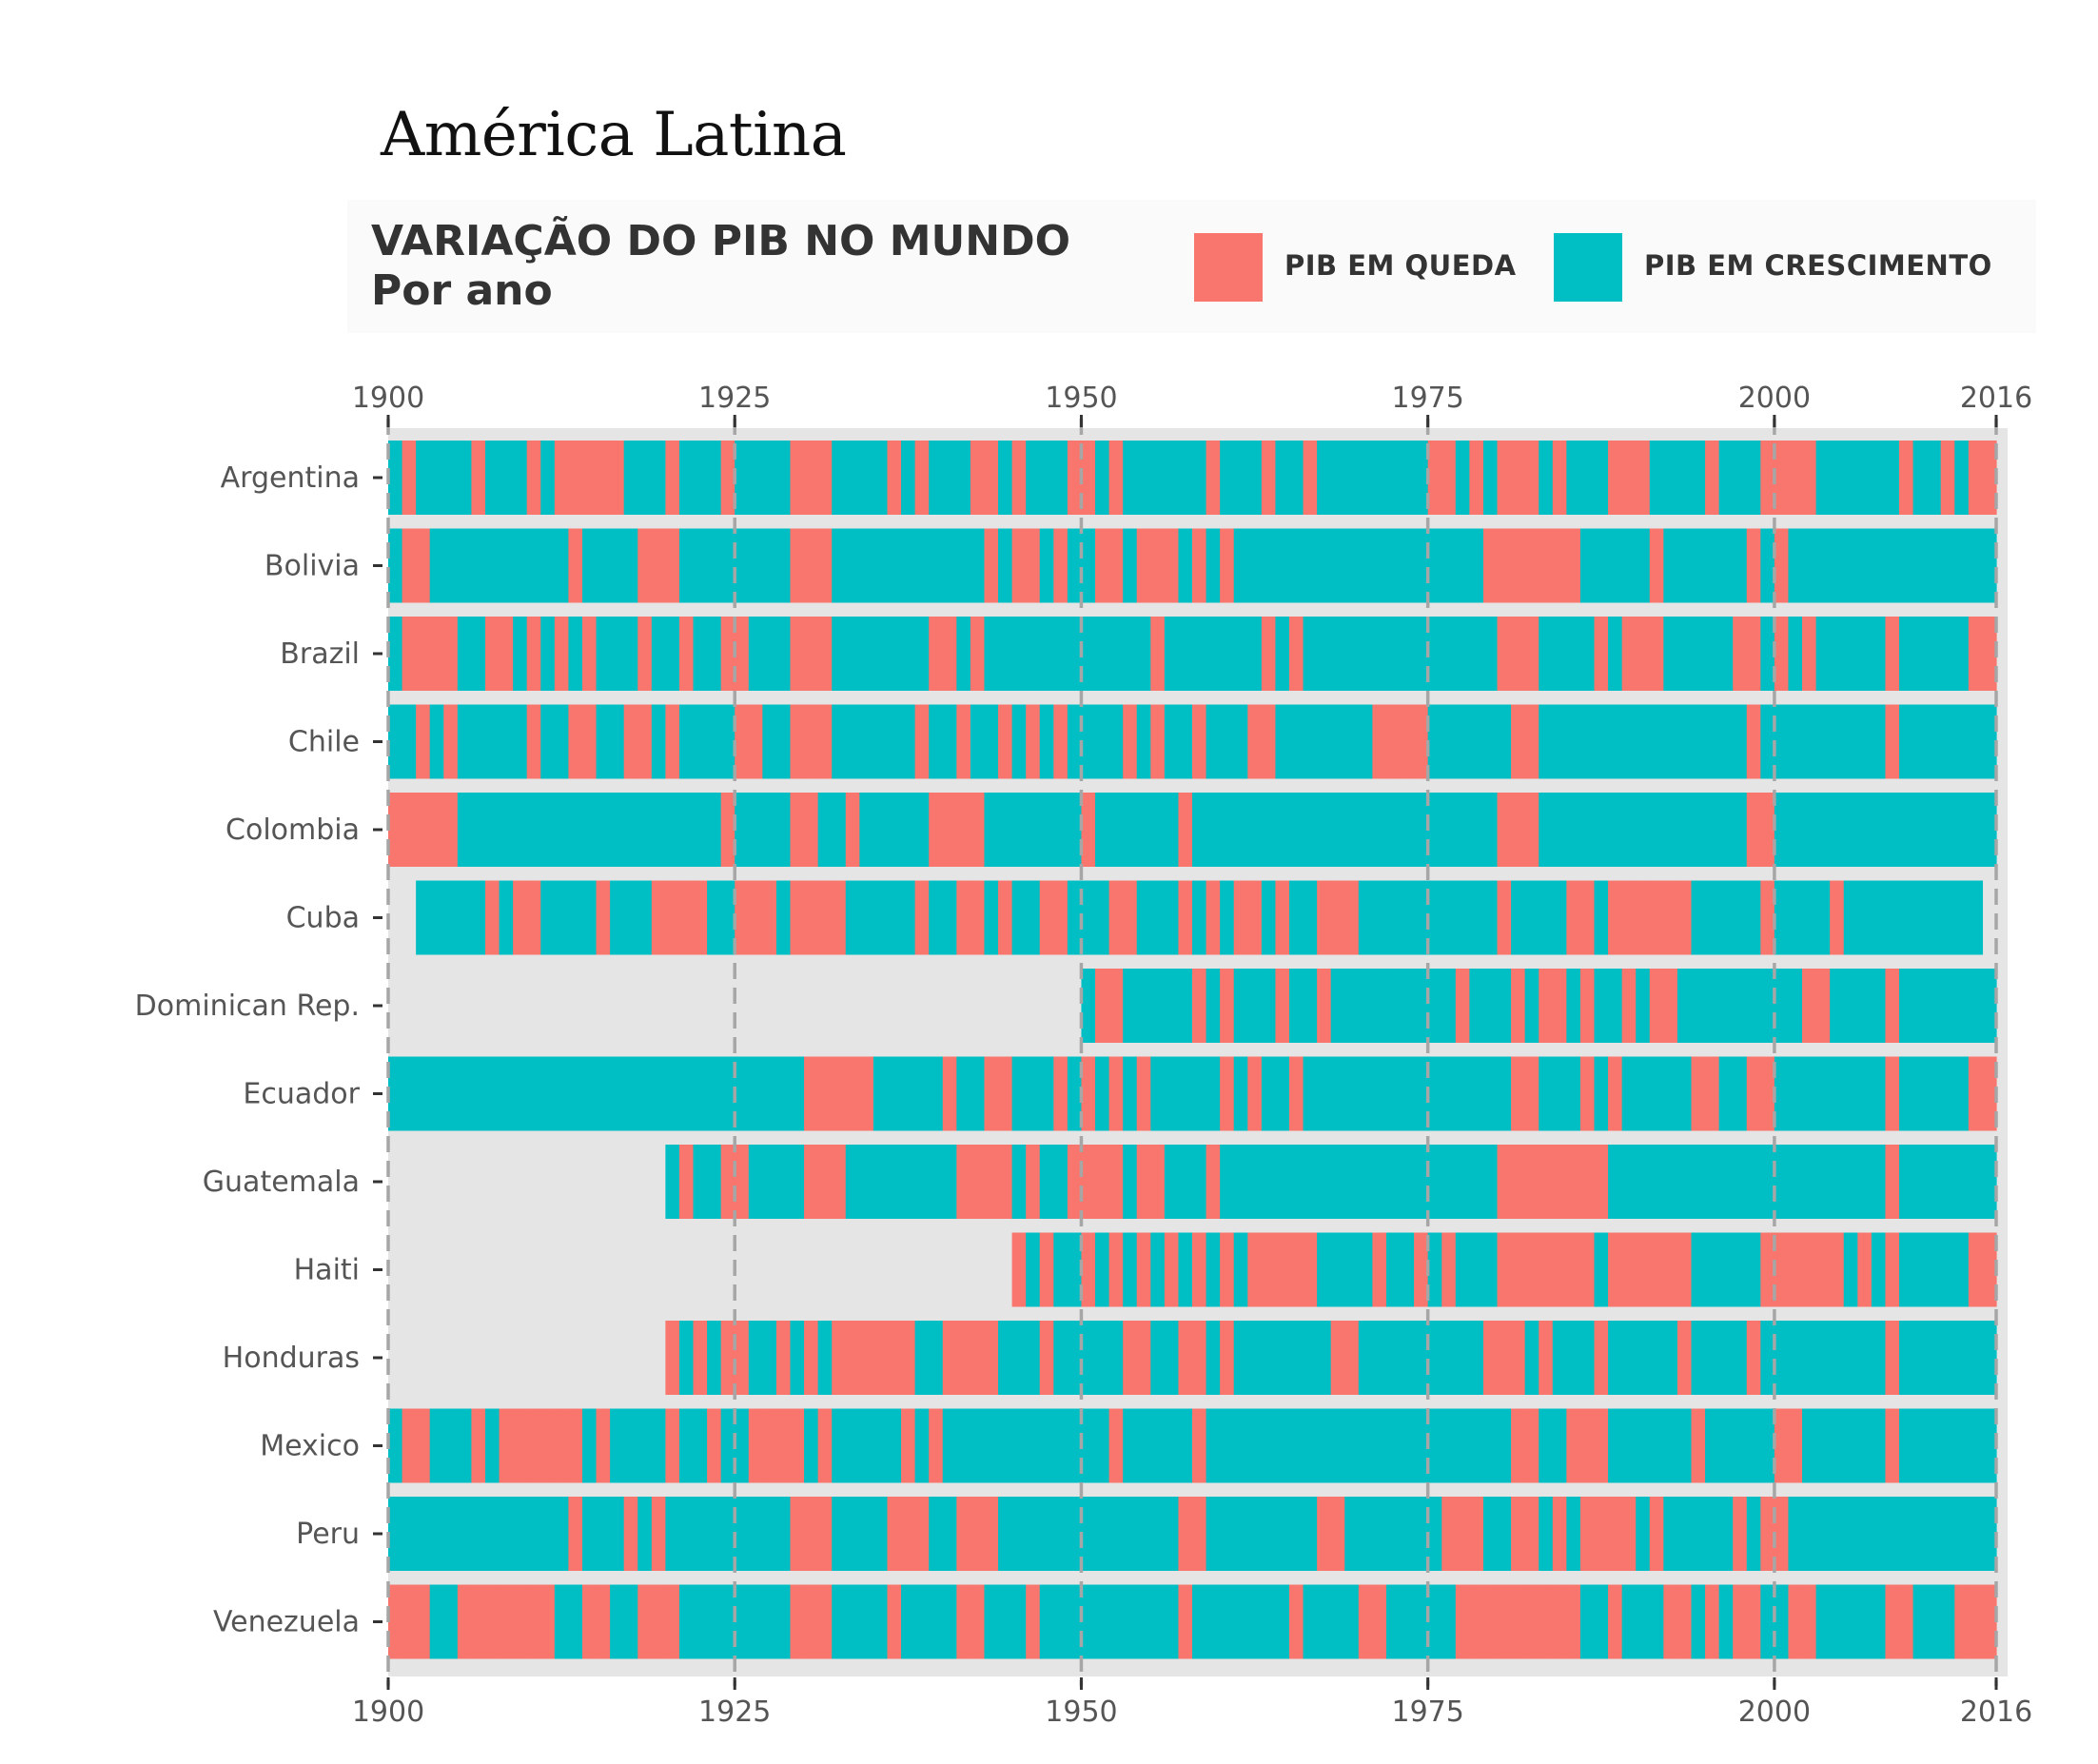 The image size is (2098, 1764). I want to click on cell-chile-1922, so click(686, 741).